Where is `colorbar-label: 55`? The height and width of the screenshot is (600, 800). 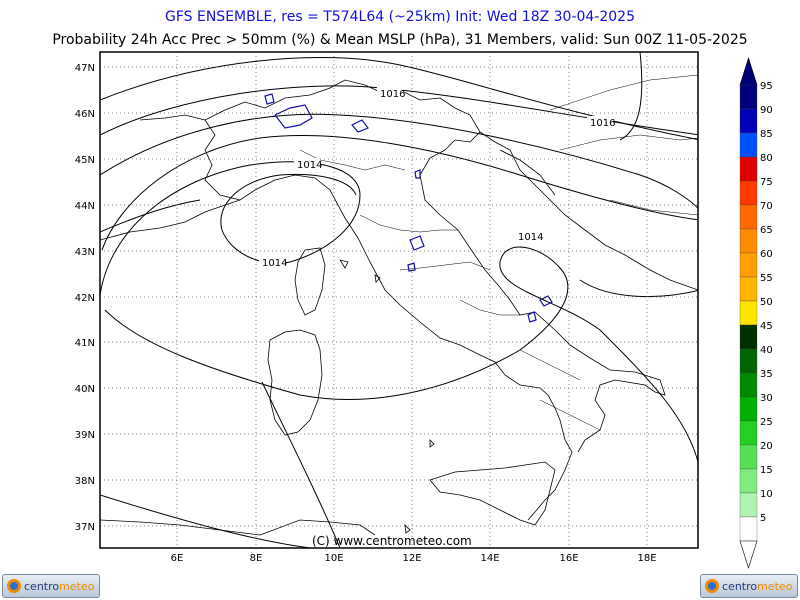 colorbar-label: 55 is located at coordinates (766, 278).